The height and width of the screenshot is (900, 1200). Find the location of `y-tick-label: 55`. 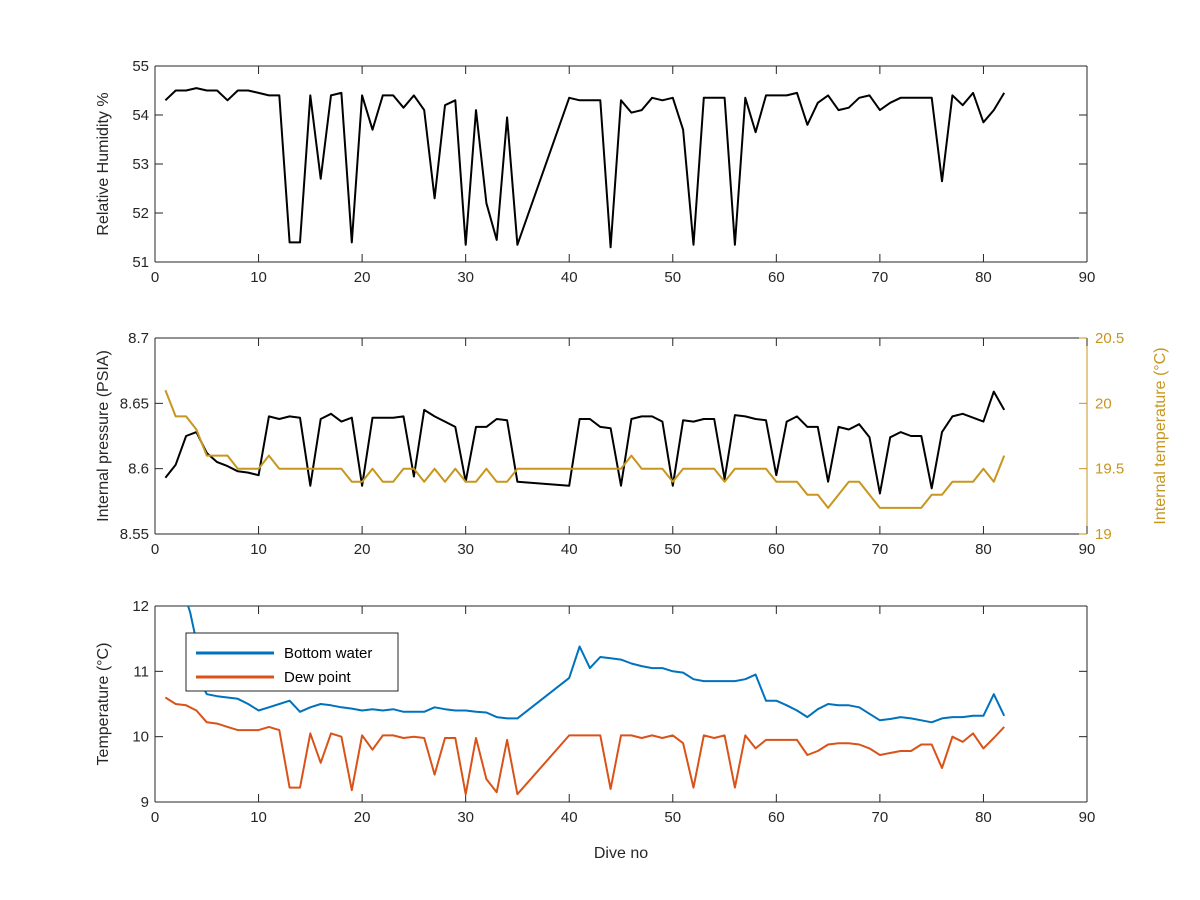

y-tick-label: 55 is located at coordinates (140, 66).